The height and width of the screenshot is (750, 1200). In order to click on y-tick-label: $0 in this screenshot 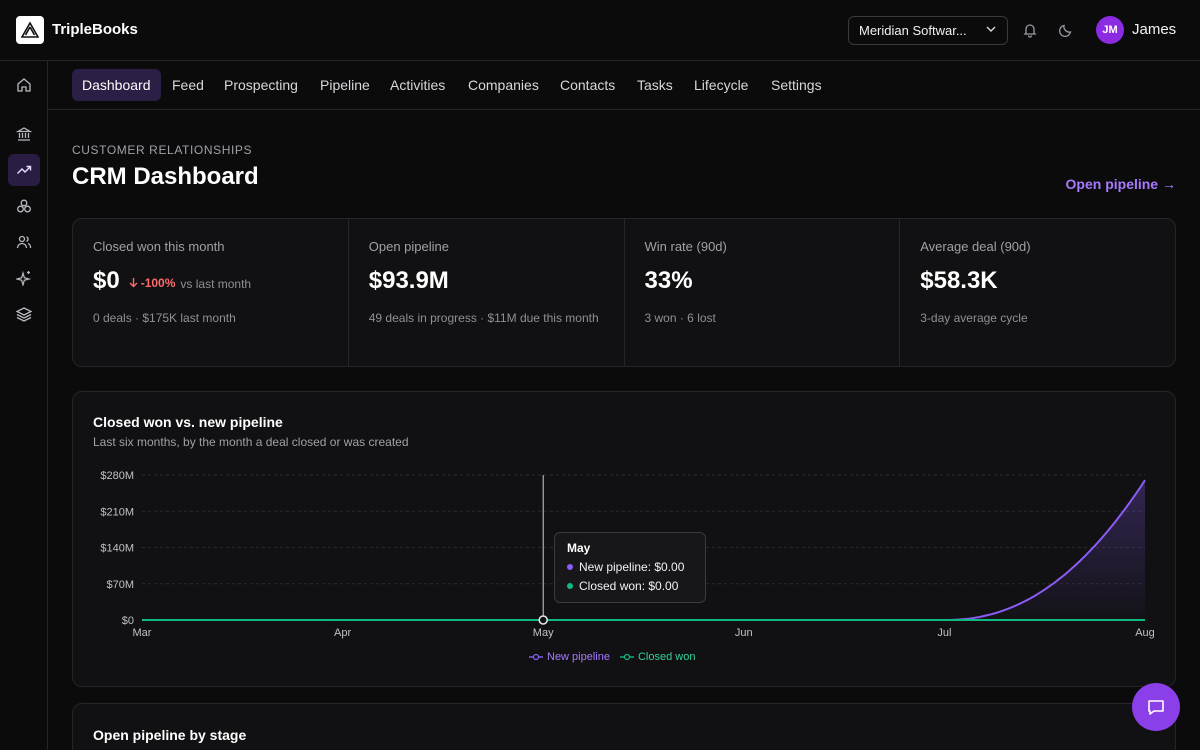, I will do `click(128, 621)`.